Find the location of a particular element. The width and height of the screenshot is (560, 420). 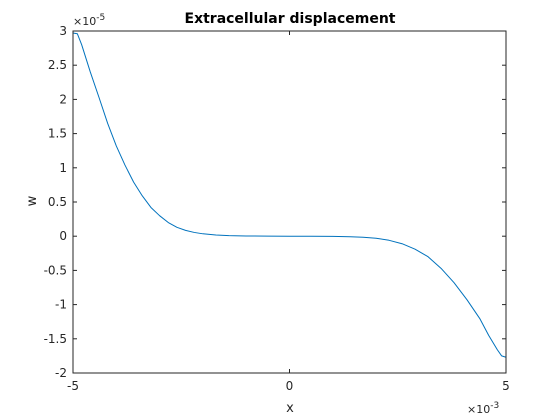

y-axis-label: w is located at coordinates (32, 200).